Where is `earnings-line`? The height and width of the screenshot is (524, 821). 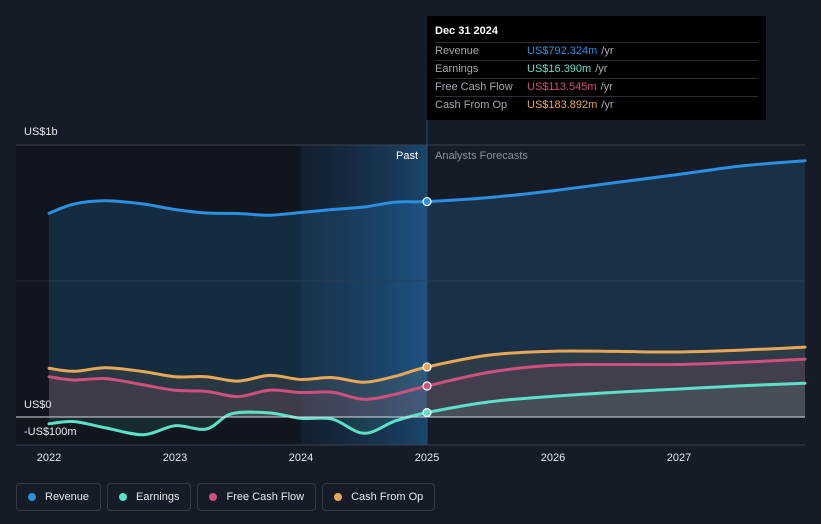 earnings-line is located at coordinates (427, 409).